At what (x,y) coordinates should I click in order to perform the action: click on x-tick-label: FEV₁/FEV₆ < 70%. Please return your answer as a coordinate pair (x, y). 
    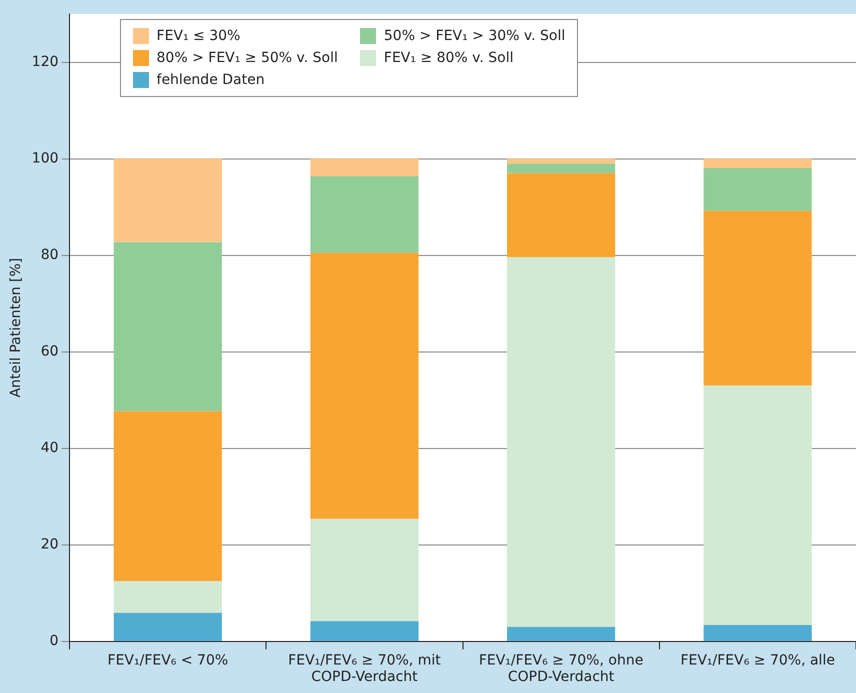
    Looking at the image, I should click on (168, 660).